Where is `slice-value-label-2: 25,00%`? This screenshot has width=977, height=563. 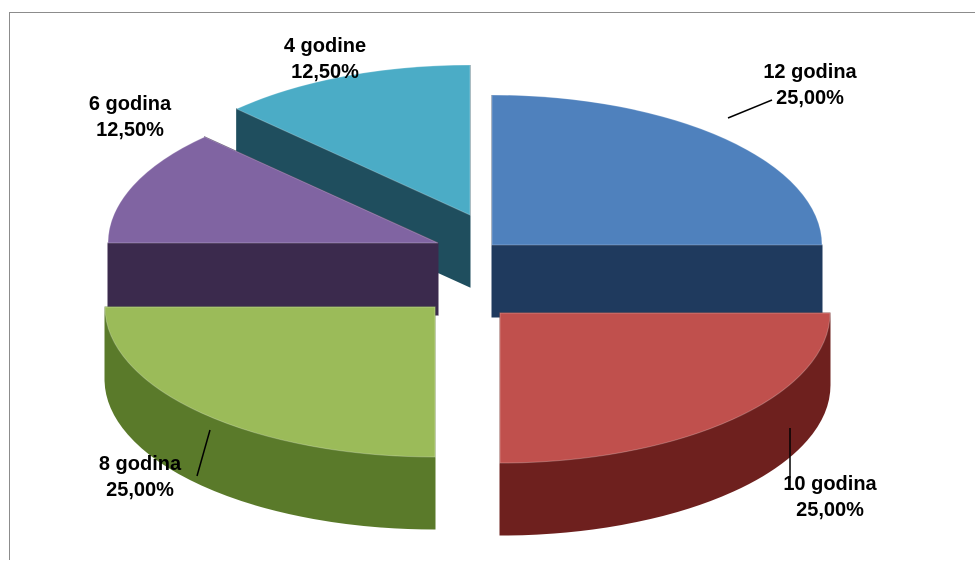 slice-value-label-2: 25,00% is located at coordinates (830, 510).